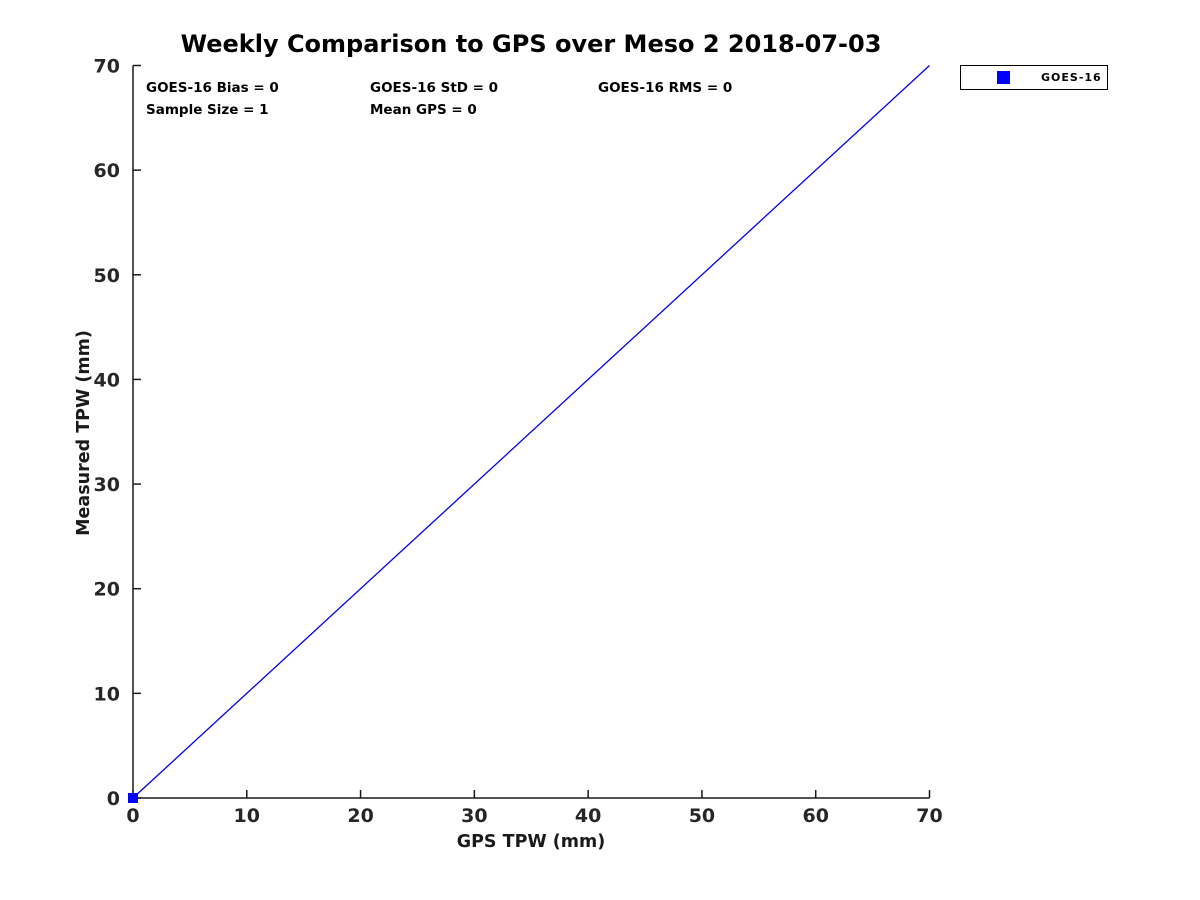 The width and height of the screenshot is (1200, 900). I want to click on x-tick-label: 70, so click(929, 816).